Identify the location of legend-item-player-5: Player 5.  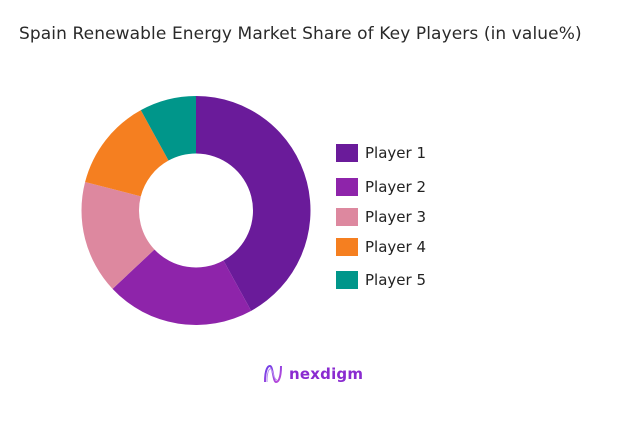
(381, 280).